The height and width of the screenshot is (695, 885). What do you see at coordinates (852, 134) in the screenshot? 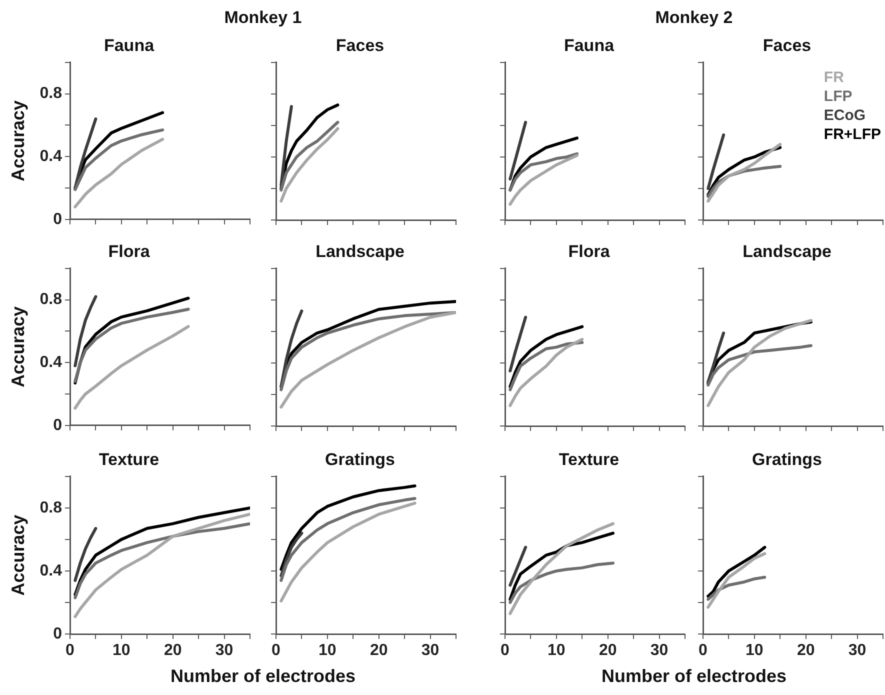
I see `text: FR+LFP` at bounding box center [852, 134].